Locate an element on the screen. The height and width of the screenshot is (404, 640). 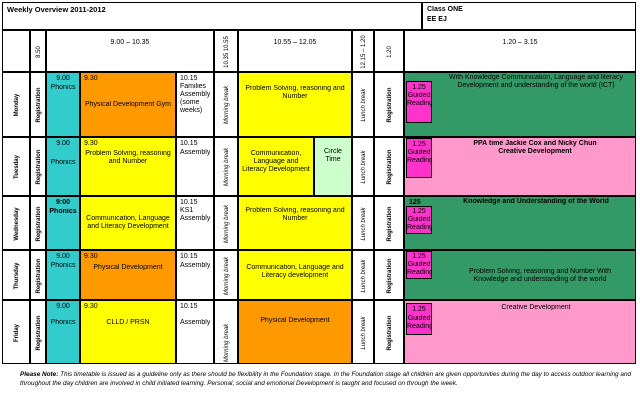
lesson-thursday-pm is located at coordinates (520, 275).